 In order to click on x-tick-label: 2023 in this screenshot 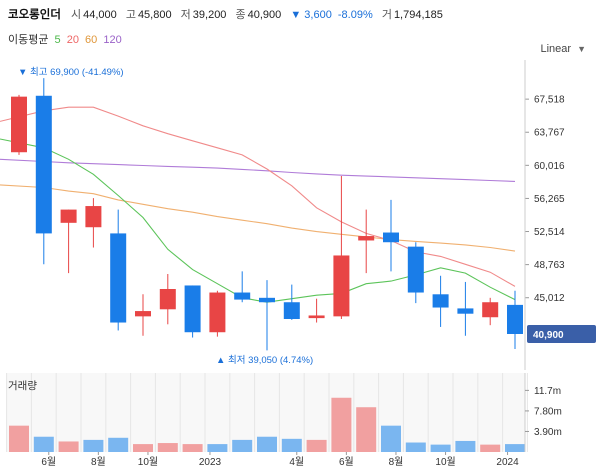, I will do `click(210, 462)`.